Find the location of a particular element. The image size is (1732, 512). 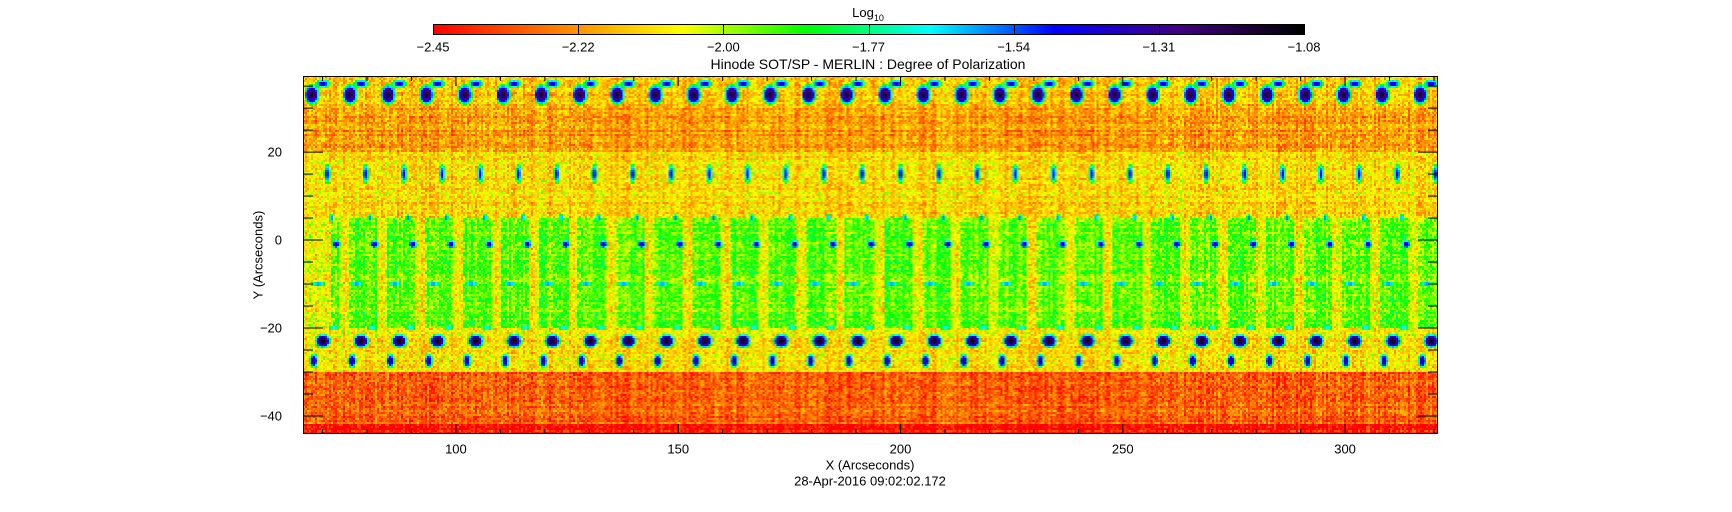

y-tick-label: 0 is located at coordinates (278, 240).